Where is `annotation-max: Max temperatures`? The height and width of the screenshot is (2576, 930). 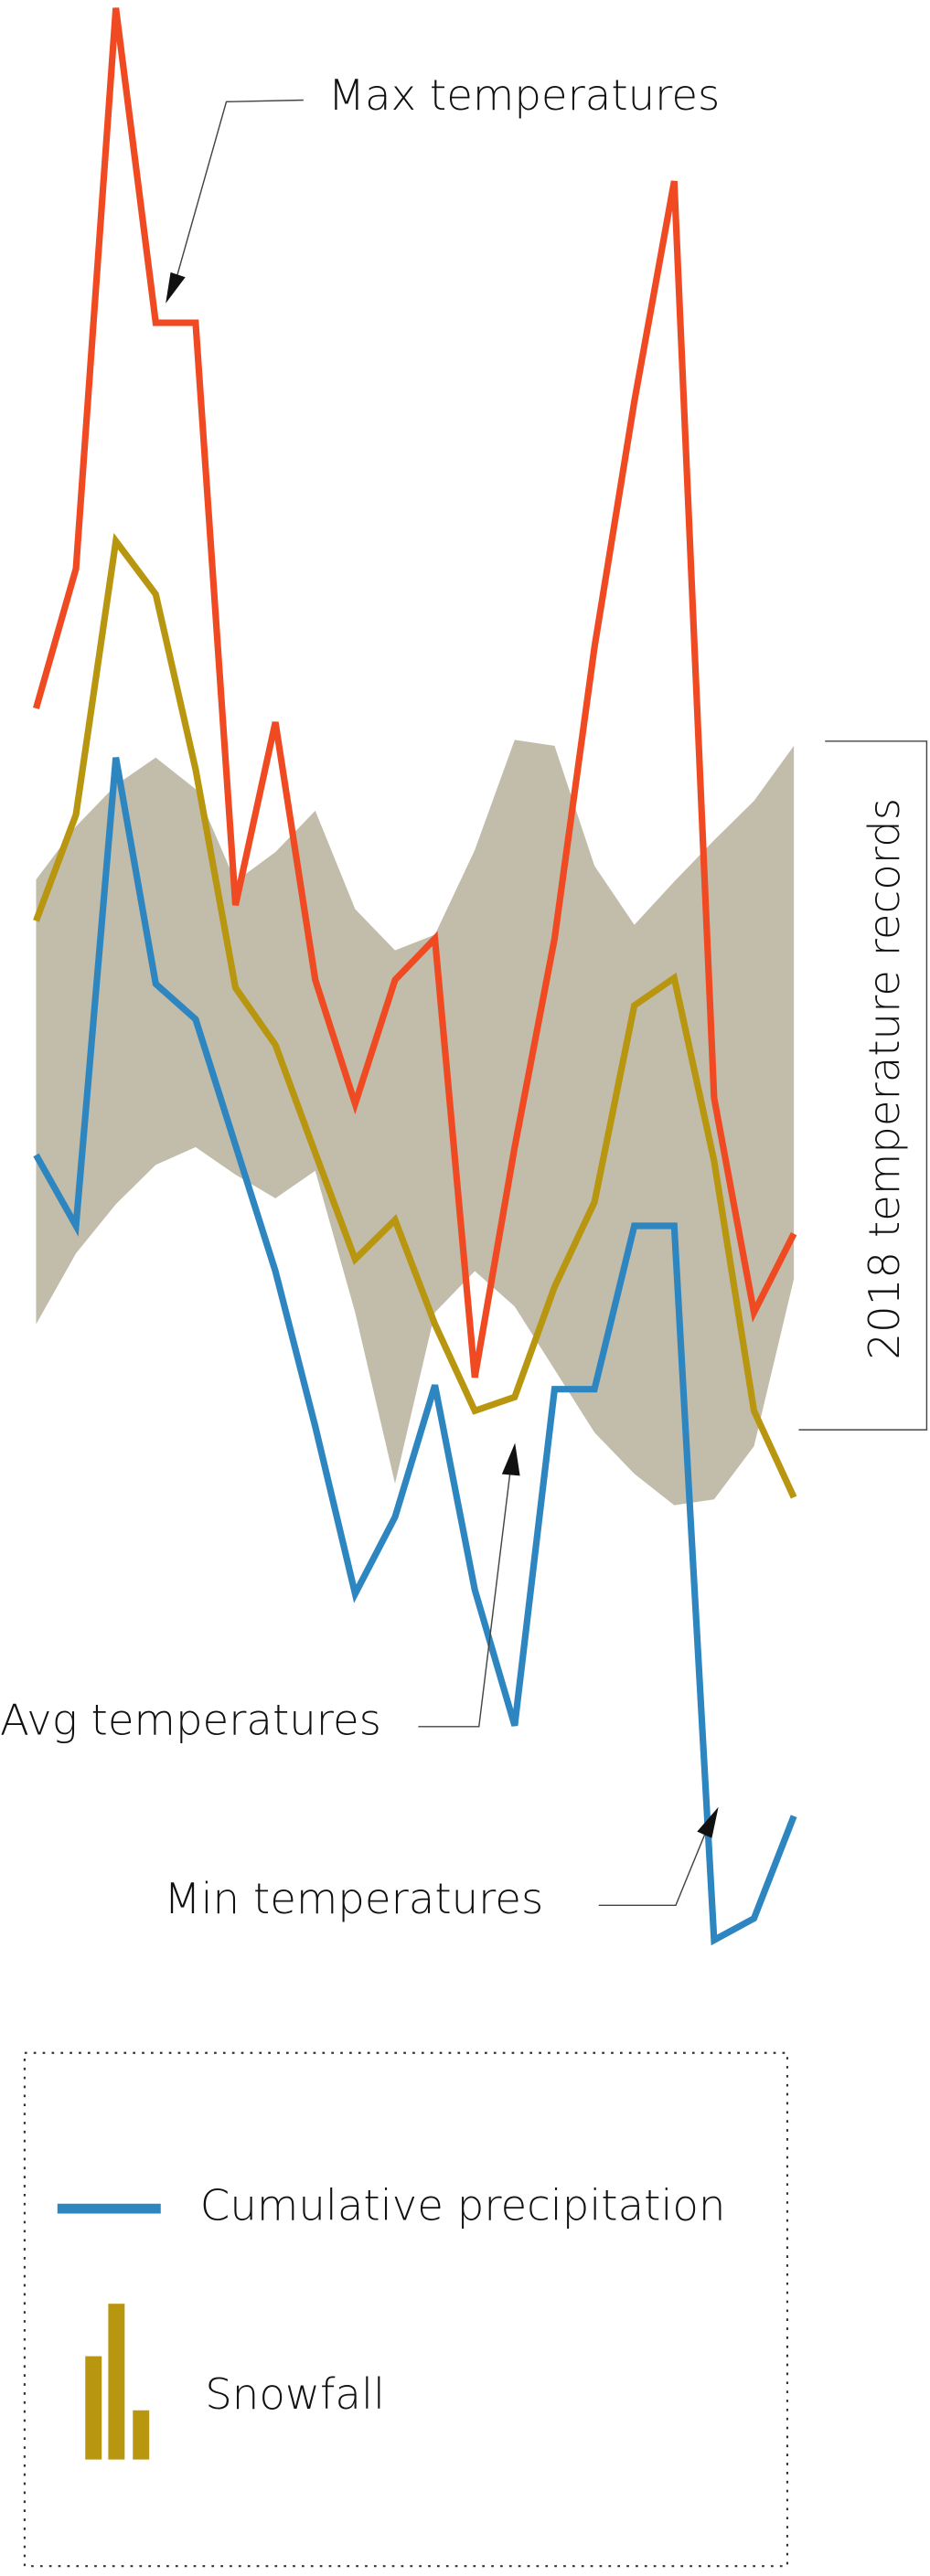 annotation-max: Max temperatures is located at coordinates (524, 95).